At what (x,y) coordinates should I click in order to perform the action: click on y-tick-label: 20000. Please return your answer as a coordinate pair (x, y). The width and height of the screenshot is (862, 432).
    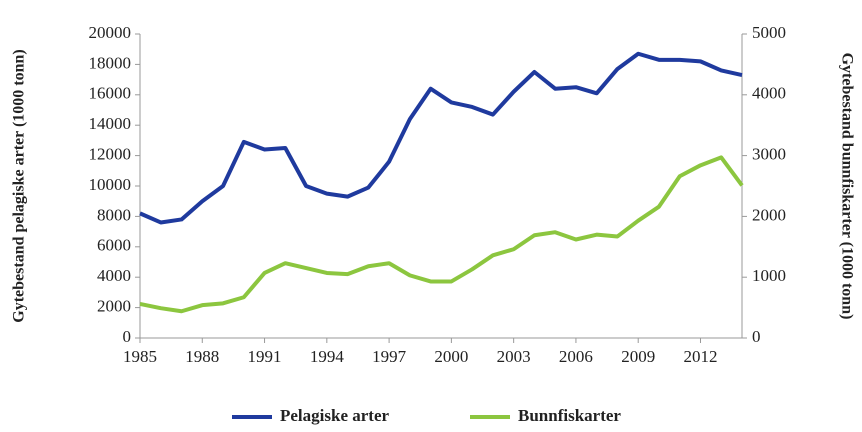
    Looking at the image, I should click on (110, 32).